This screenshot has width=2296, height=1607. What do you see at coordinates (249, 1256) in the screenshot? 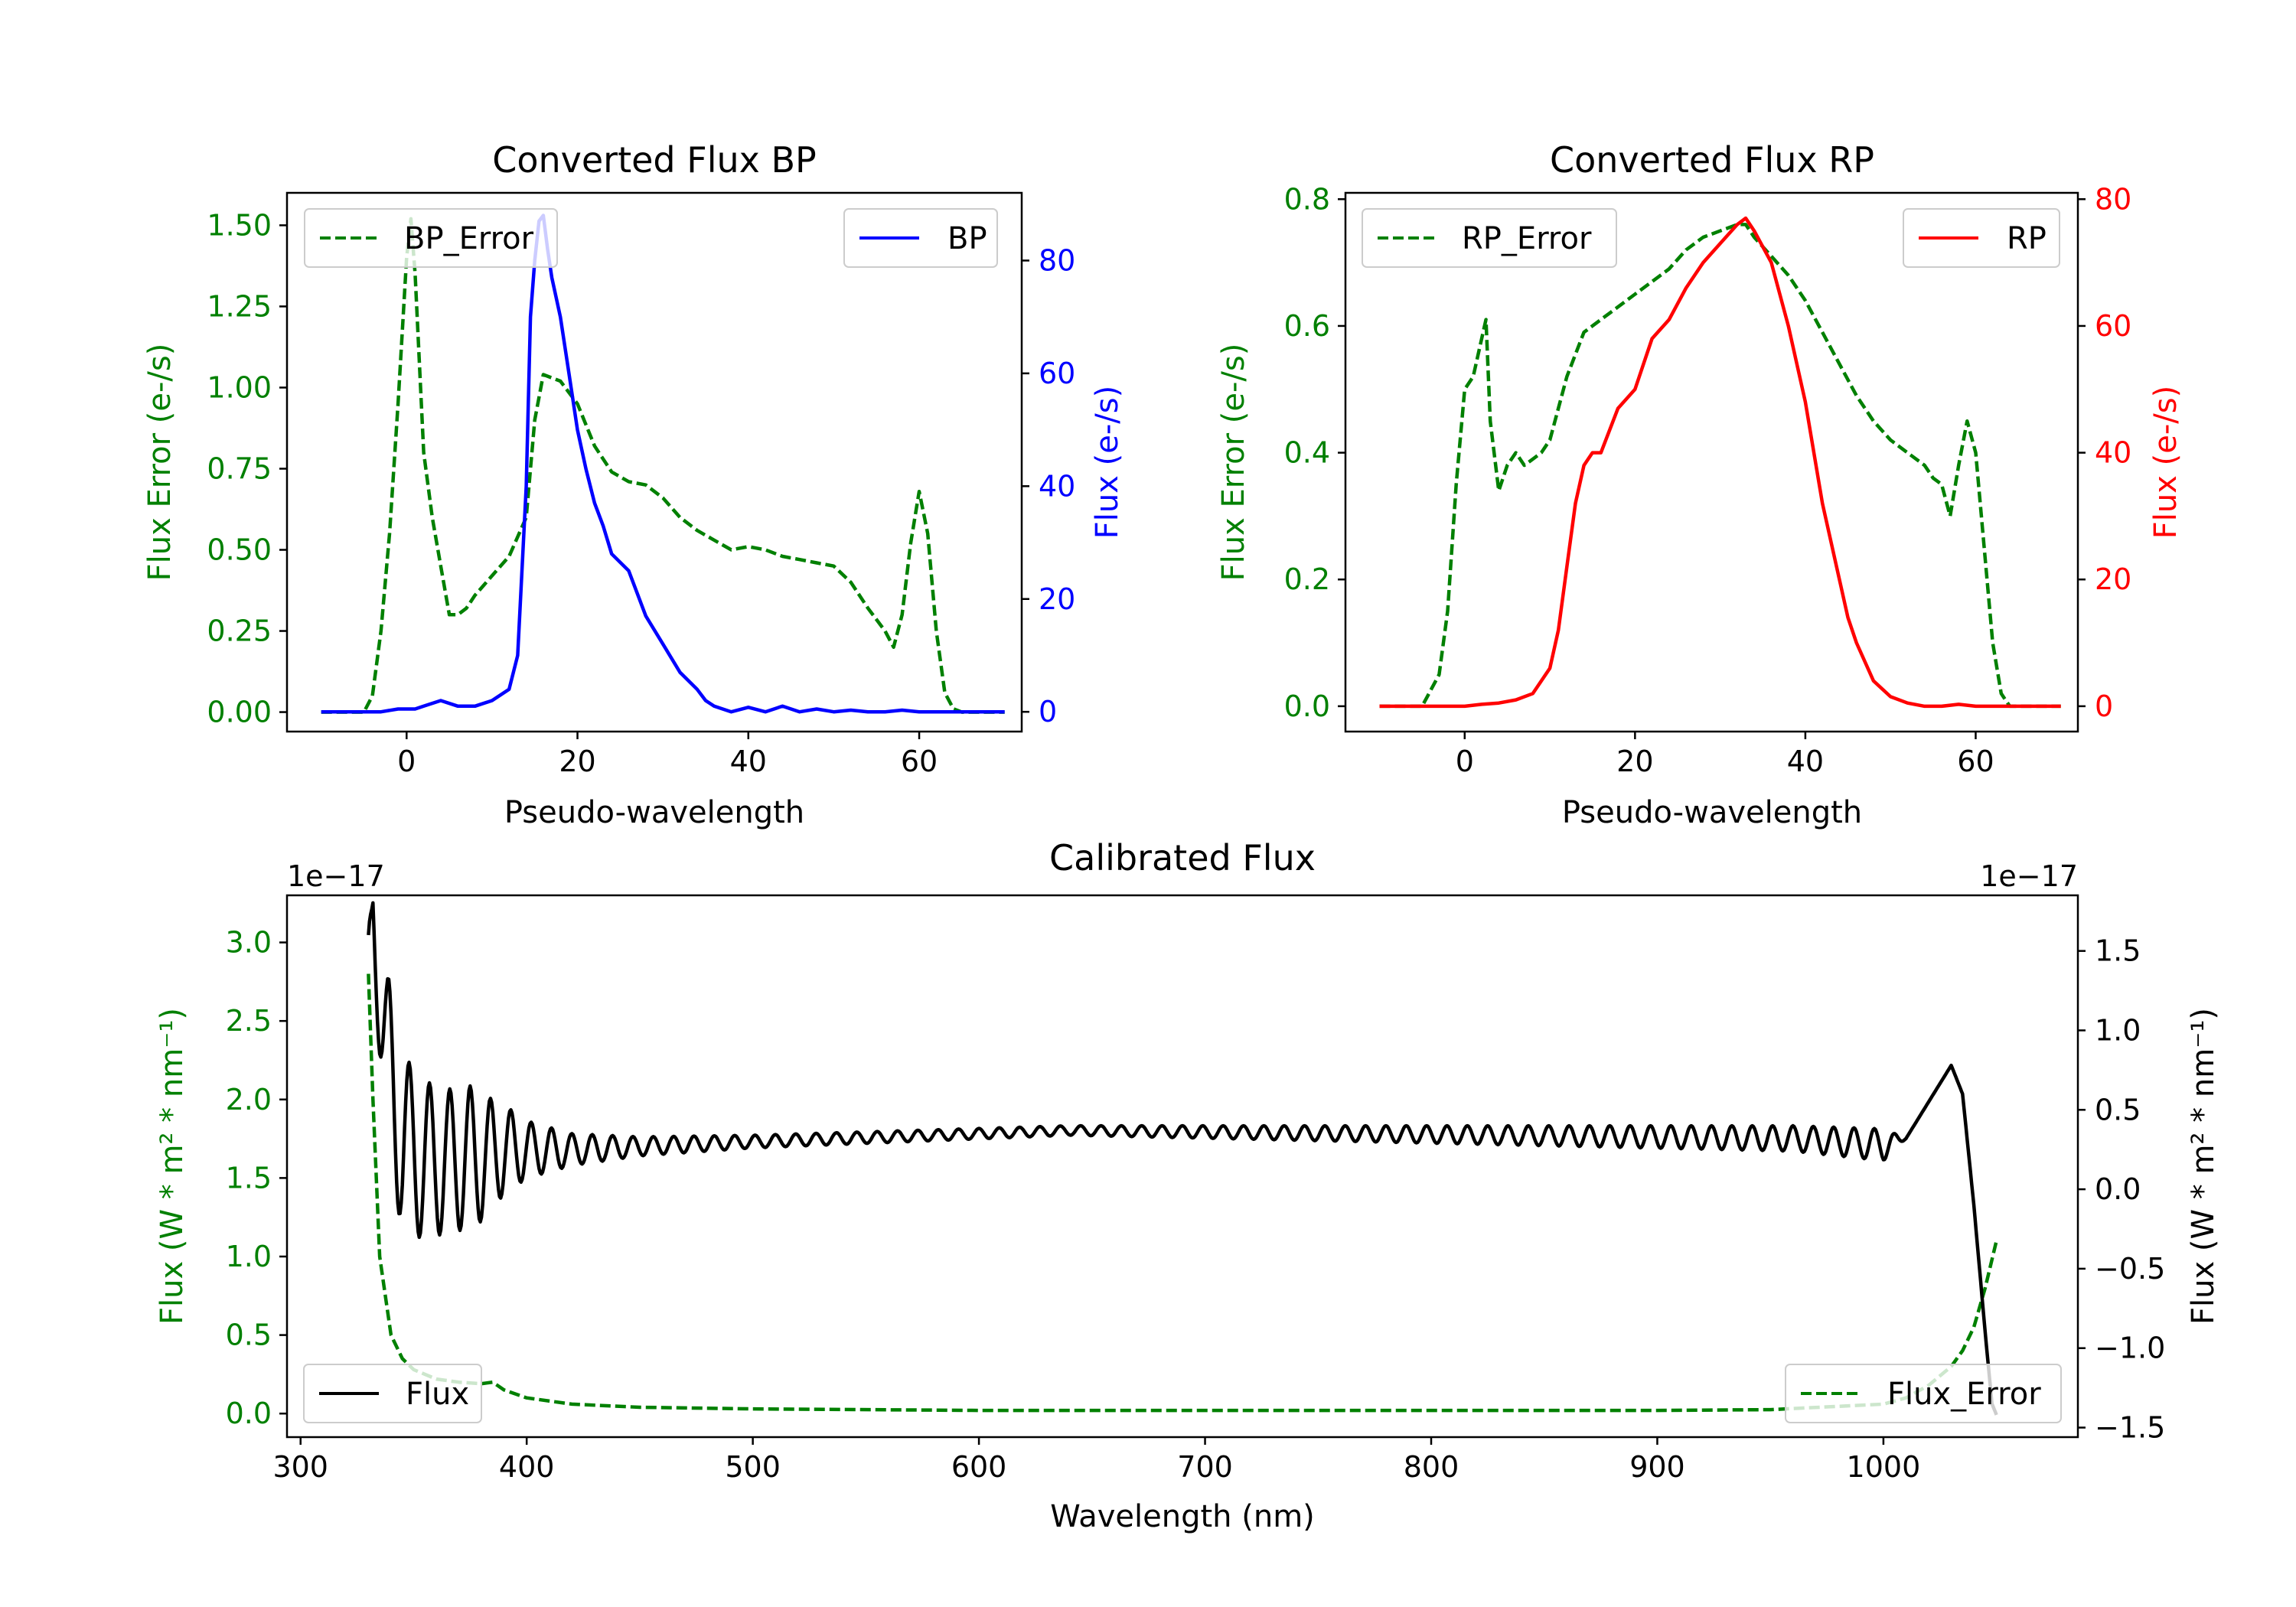
I see `calibrated-ytick-left-label: 1.0` at bounding box center [249, 1256].